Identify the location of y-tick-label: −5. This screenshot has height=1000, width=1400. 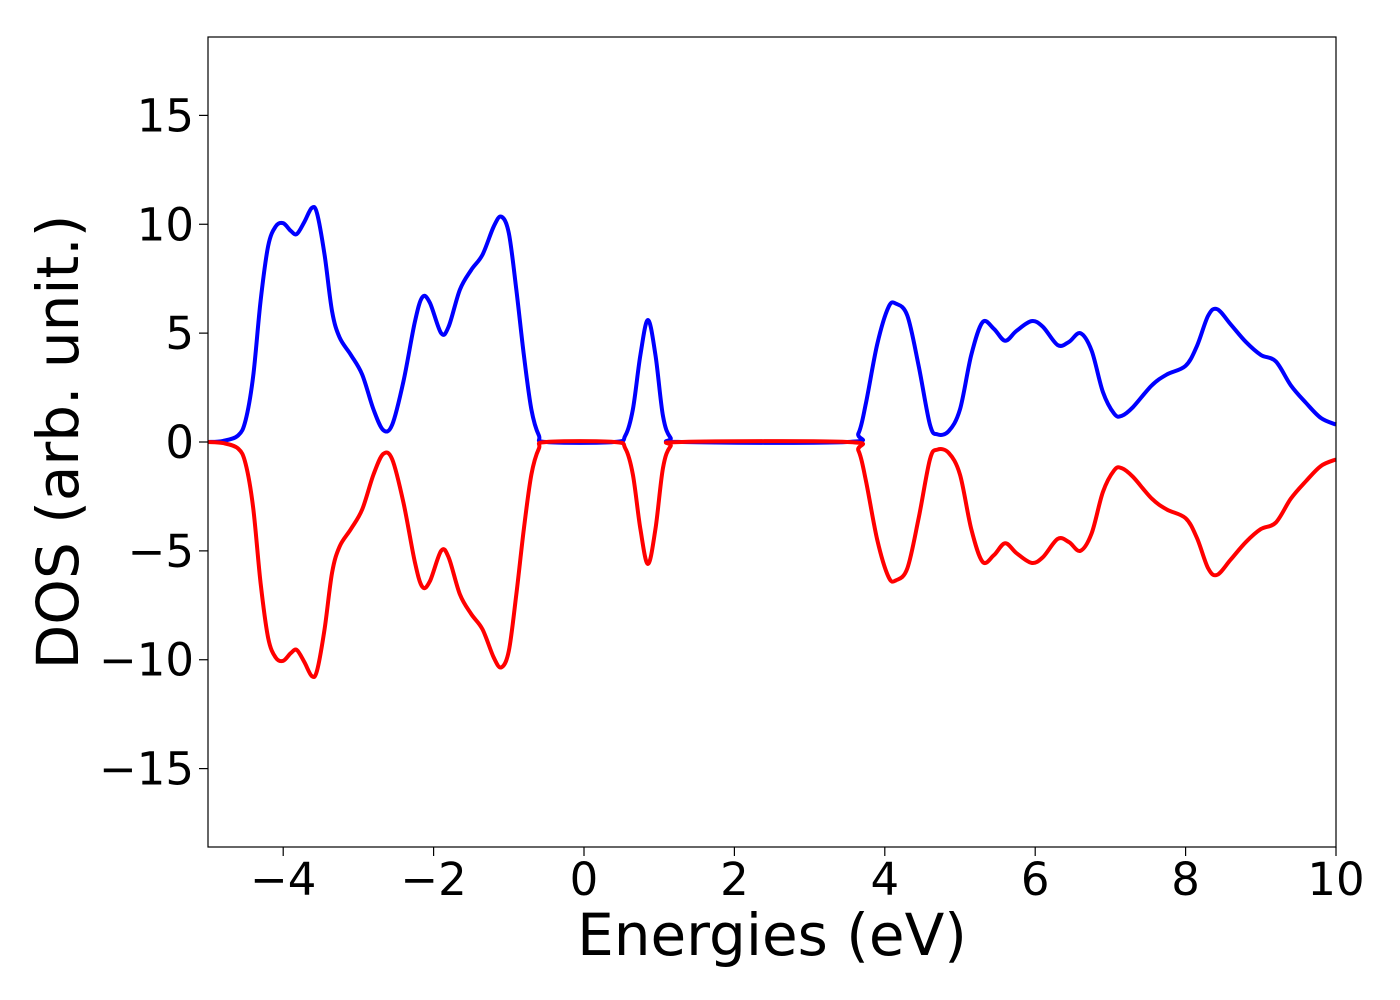
(161, 551).